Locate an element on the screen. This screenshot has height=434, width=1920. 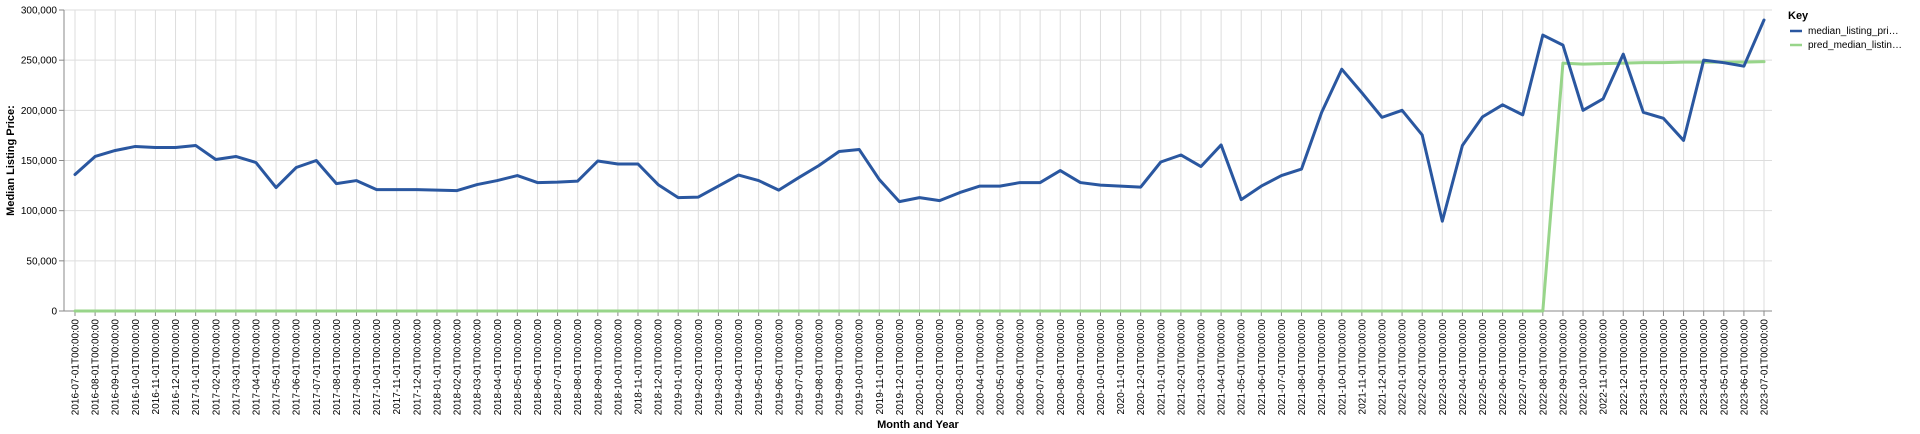
x-tick-label: 2021-02-01T00:00:00 is located at coordinates (1181, 367).